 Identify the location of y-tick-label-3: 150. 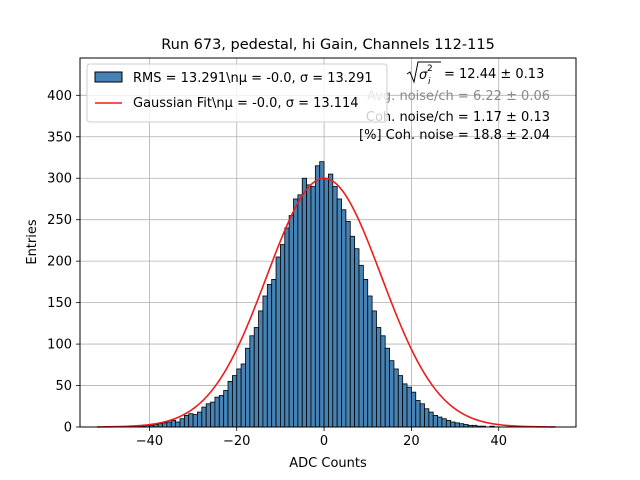
(59, 303).